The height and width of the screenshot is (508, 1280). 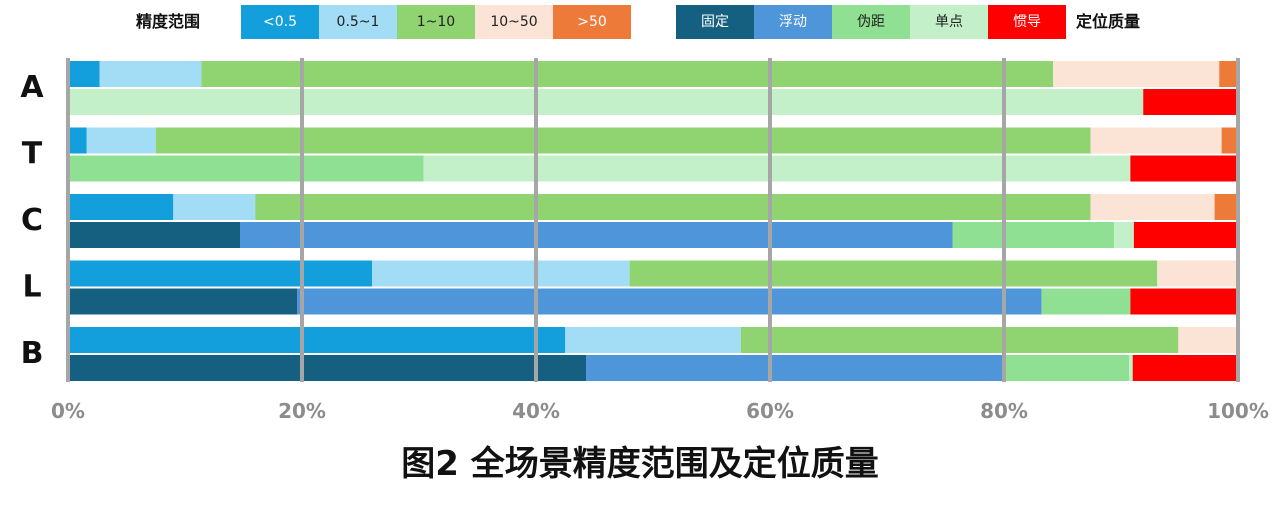 I want to click on legend-quality-item-4: 惯导, so click(x=1027, y=22).